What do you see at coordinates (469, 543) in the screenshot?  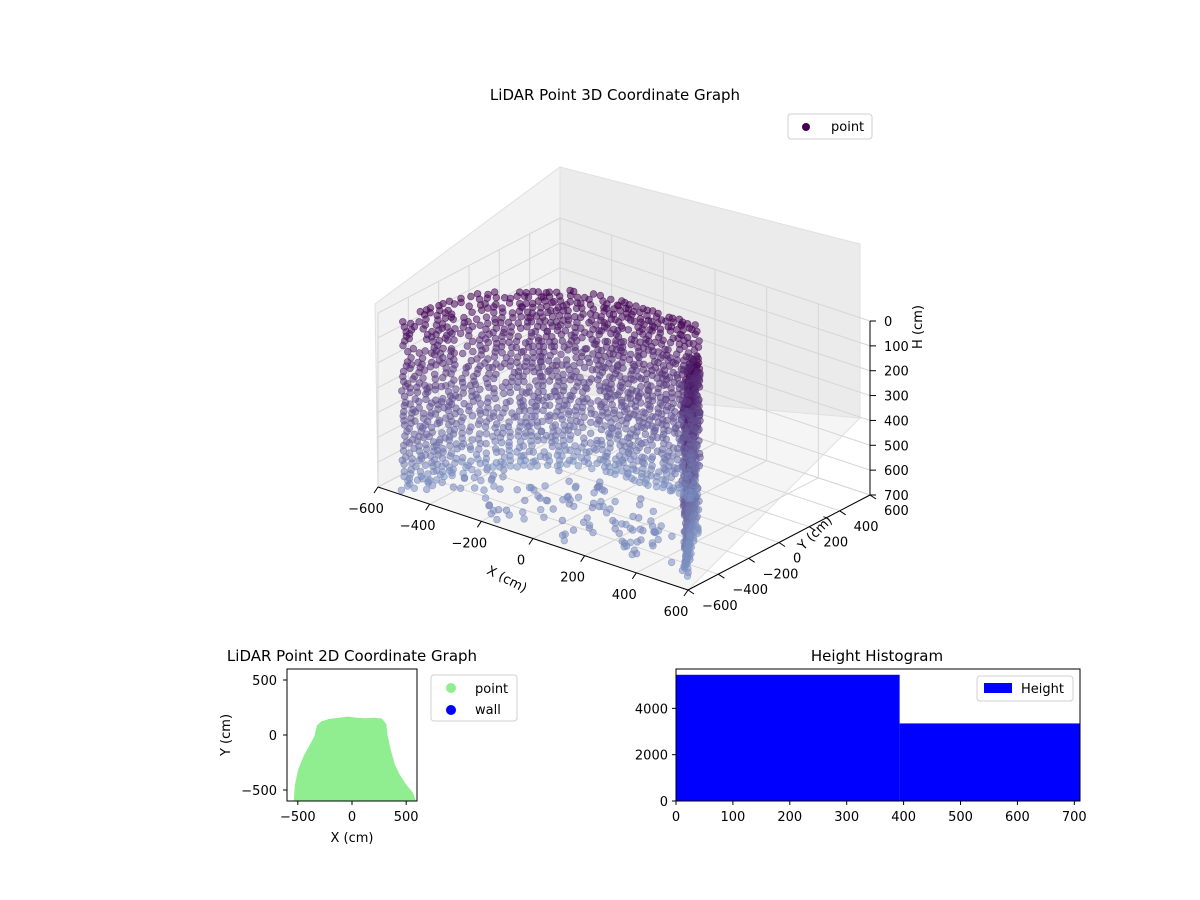 I see `x-tick-label: −200` at bounding box center [469, 543].